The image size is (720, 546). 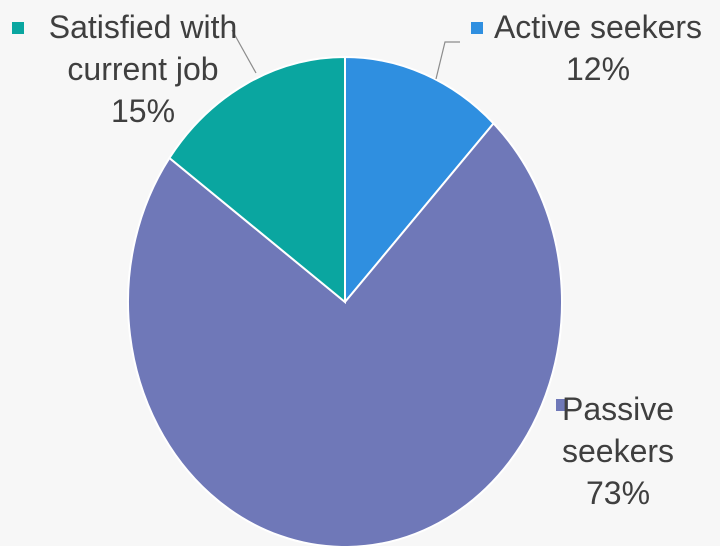 What do you see at coordinates (345, 54) in the screenshot?
I see `leader-lines` at bounding box center [345, 54].